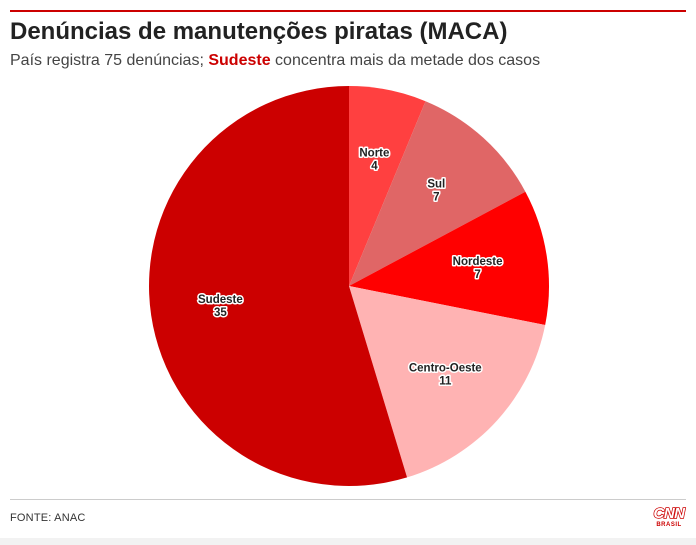 The width and height of the screenshot is (696, 545). I want to click on subtitle-text-end: concentra mais da metade dos casos, so click(405, 60).